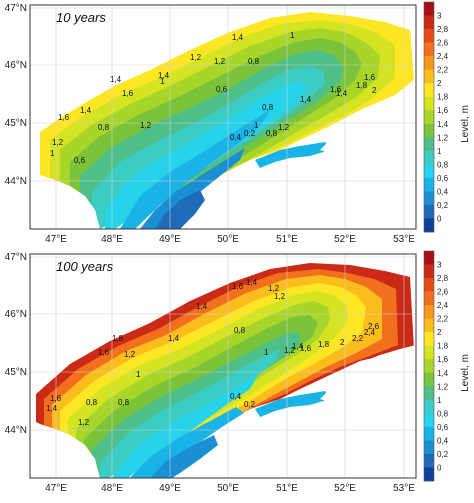 The width and height of the screenshot is (474, 503). Describe the element at coordinates (16, 123) in the screenshot. I see `lat-tick: 45°N` at that location.